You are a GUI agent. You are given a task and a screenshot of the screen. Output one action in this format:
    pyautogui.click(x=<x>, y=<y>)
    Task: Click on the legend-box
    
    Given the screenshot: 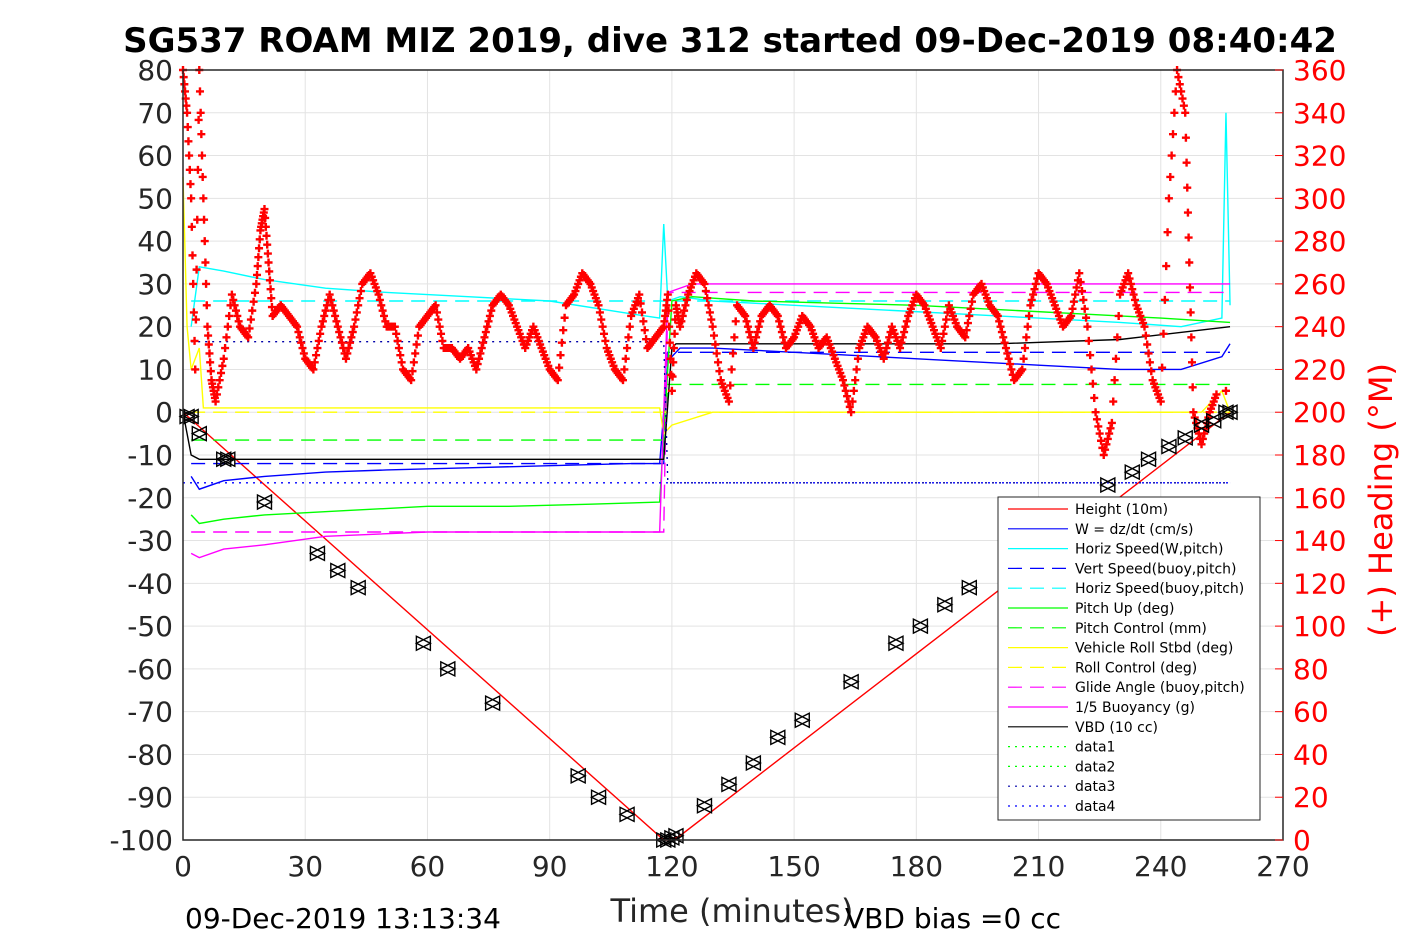 What is the action you would take?
    pyautogui.click(x=1129, y=658)
    